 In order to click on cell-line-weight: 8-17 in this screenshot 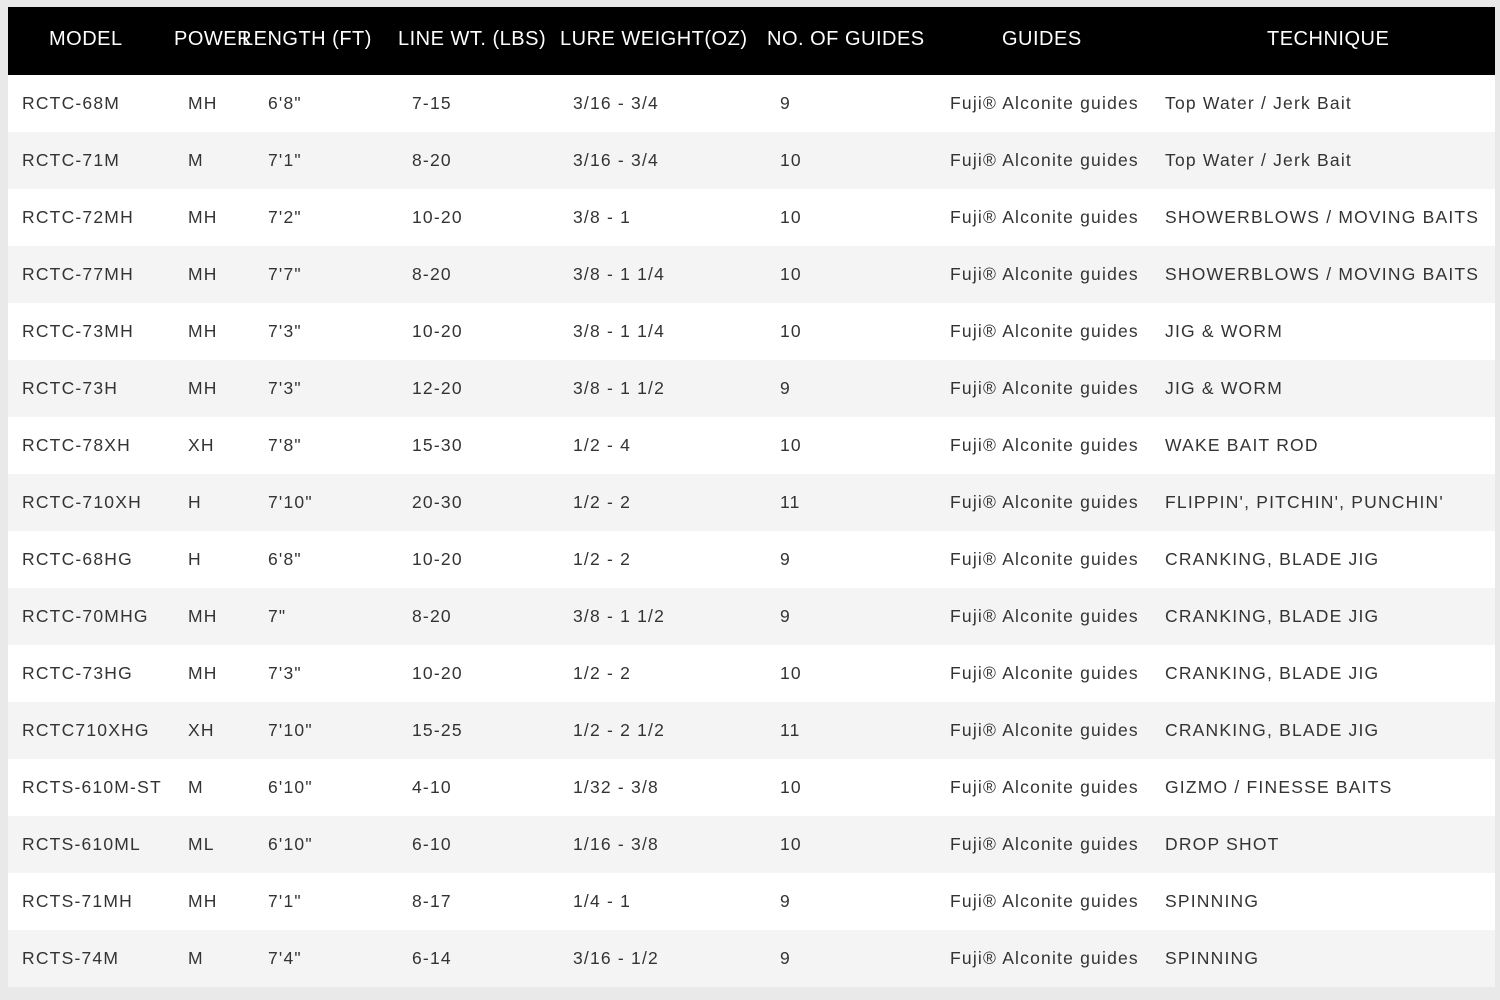, I will do `click(432, 901)`.